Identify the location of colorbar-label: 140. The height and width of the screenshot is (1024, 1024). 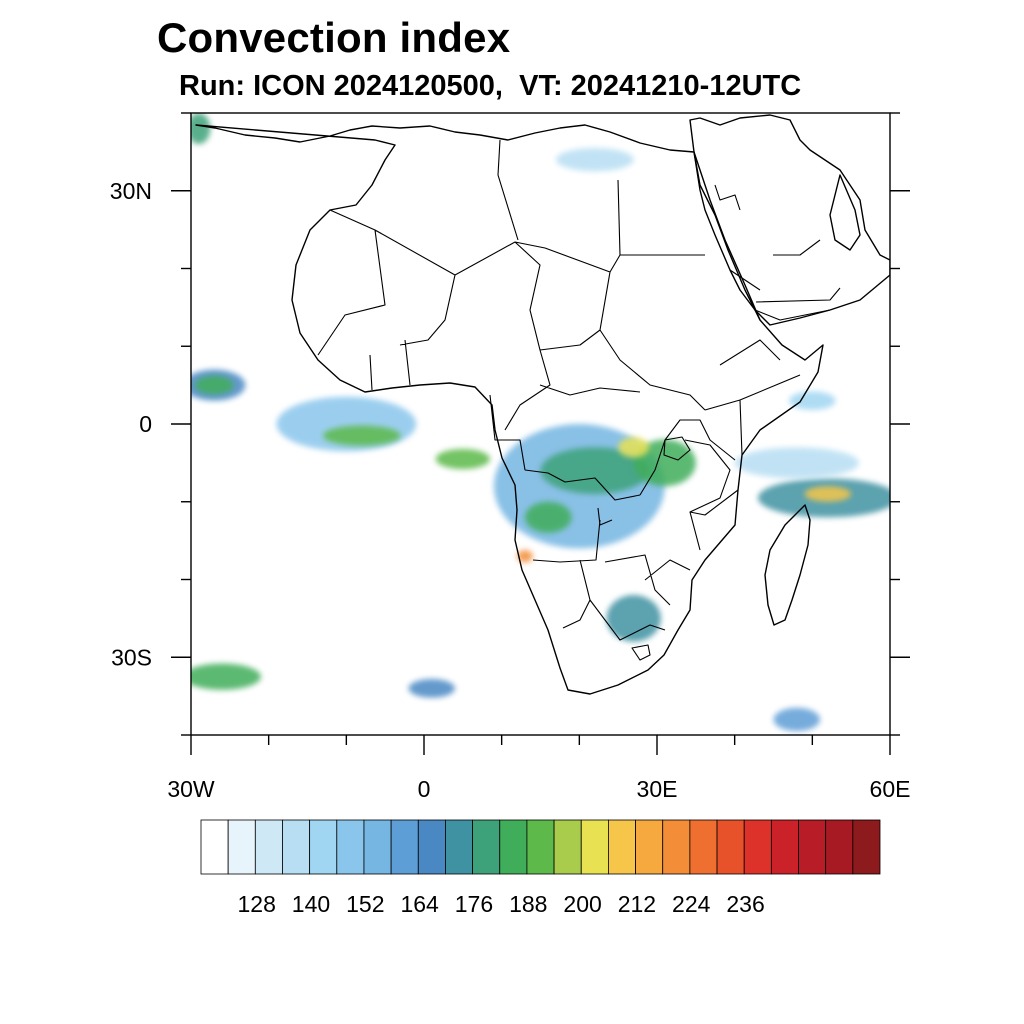
(311, 904).